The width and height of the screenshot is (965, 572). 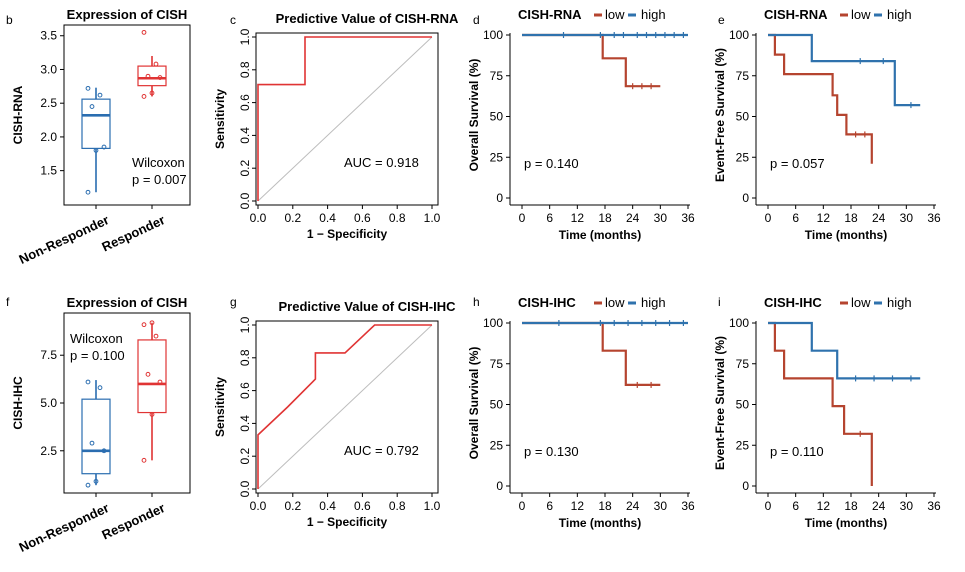 I want to click on panel-c-frame, so click(x=347, y=119).